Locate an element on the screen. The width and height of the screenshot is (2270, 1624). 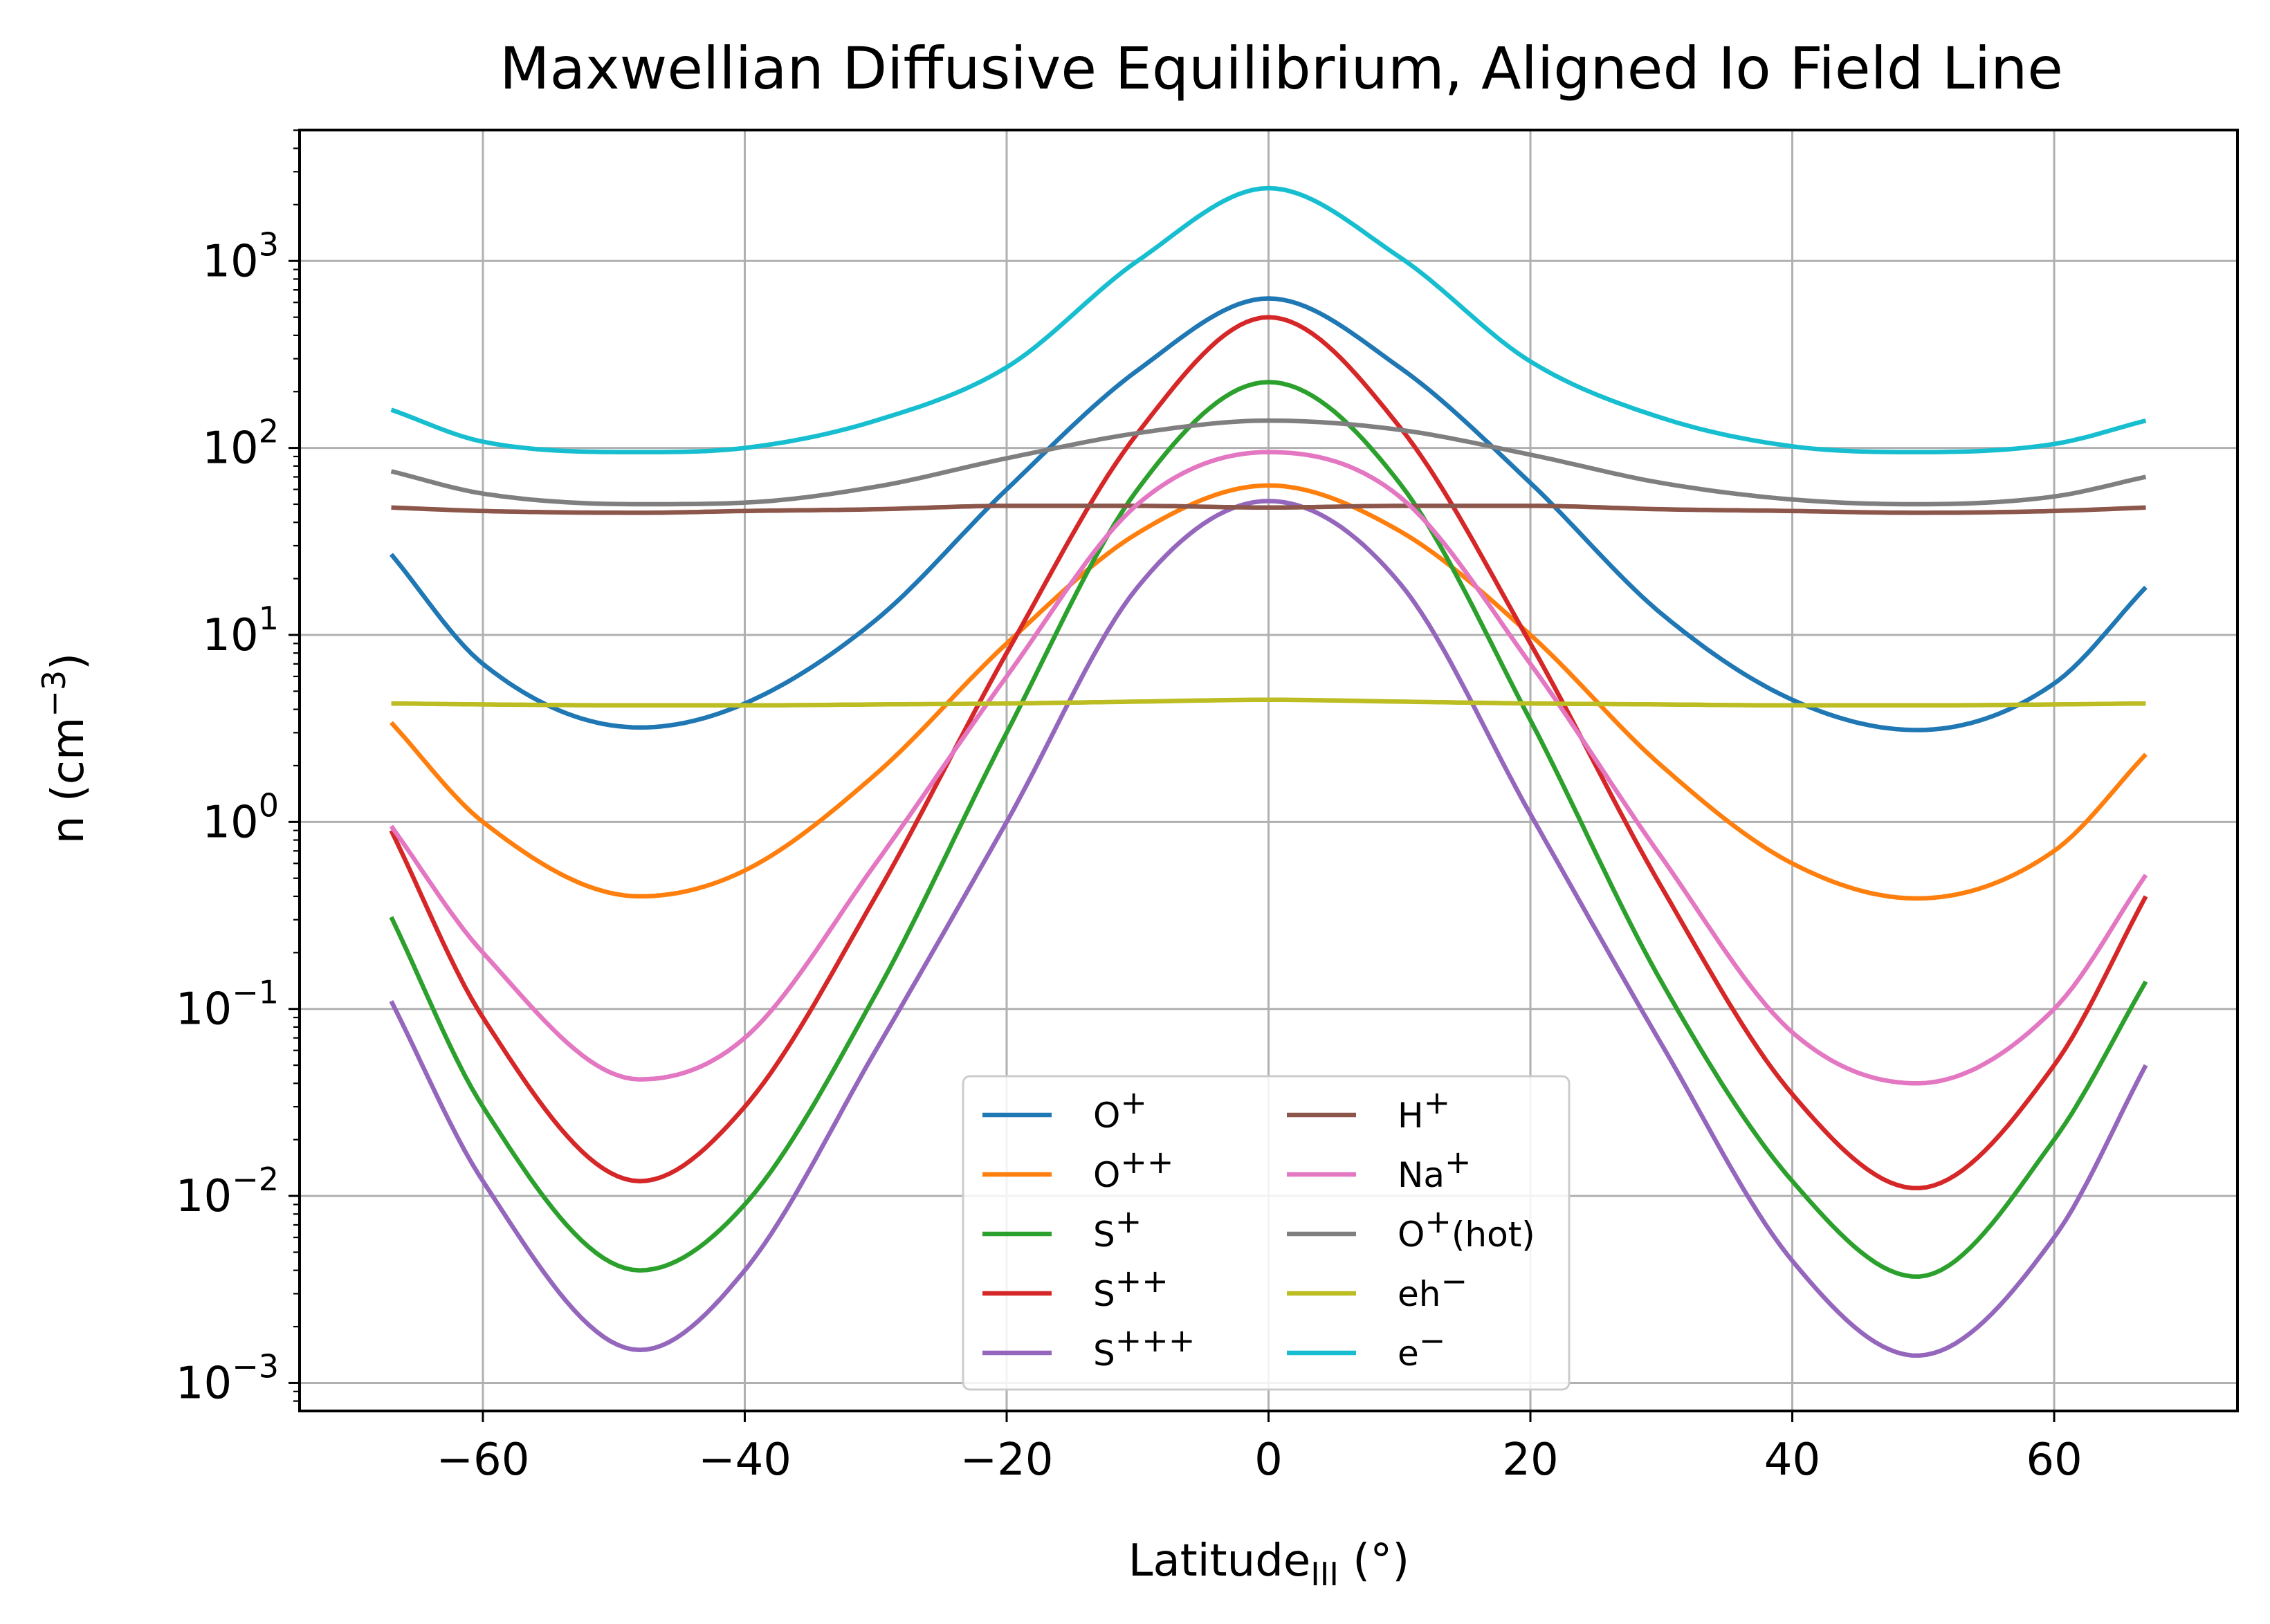
x-tick-labels: −60 −40 −20 0 20 40 60 is located at coordinates (1259, 1460).